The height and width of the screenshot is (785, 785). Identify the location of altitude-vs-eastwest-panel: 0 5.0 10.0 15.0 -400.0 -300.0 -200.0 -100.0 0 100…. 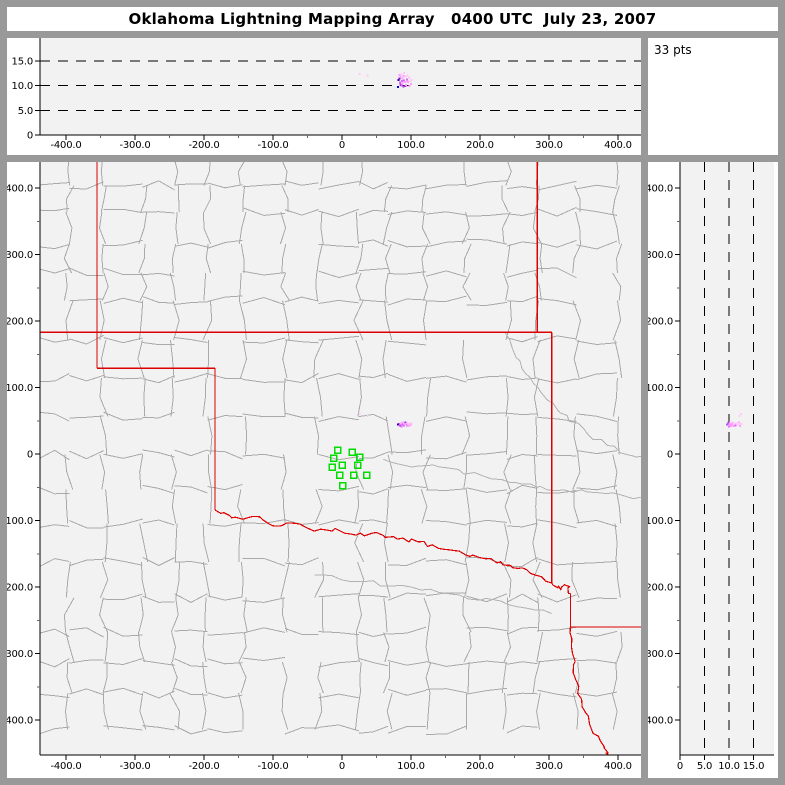
(324, 96).